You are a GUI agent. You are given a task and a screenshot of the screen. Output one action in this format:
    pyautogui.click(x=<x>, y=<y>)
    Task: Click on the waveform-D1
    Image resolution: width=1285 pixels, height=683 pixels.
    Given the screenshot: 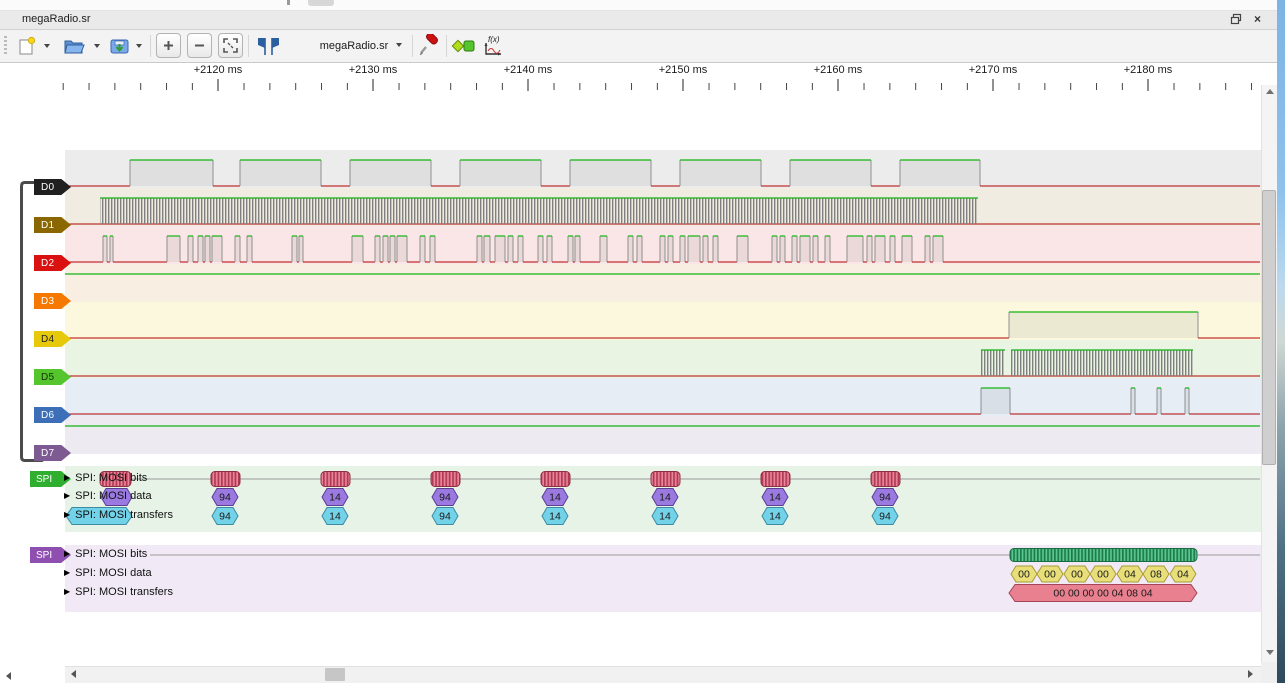 What is the action you would take?
    pyautogui.click(x=662, y=211)
    